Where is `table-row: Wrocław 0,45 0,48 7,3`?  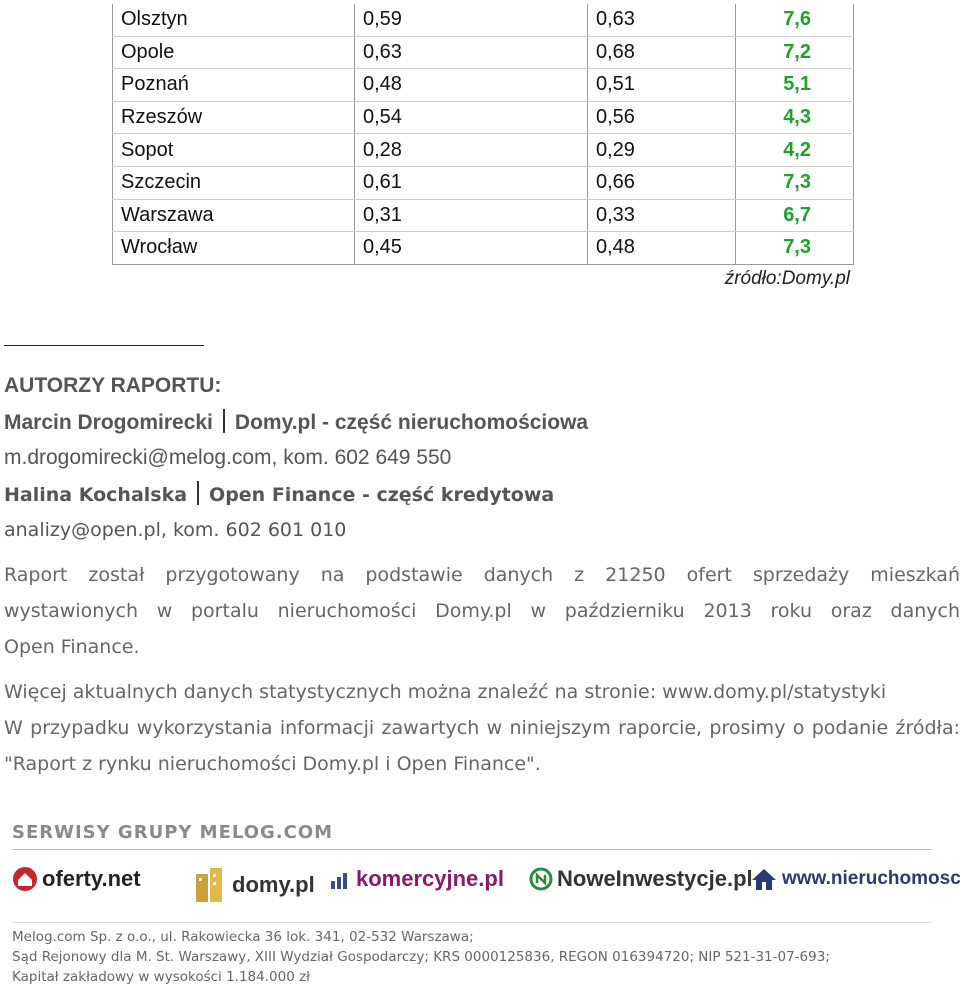
table-row: Wrocław 0,45 0,48 7,3 is located at coordinates (483, 248).